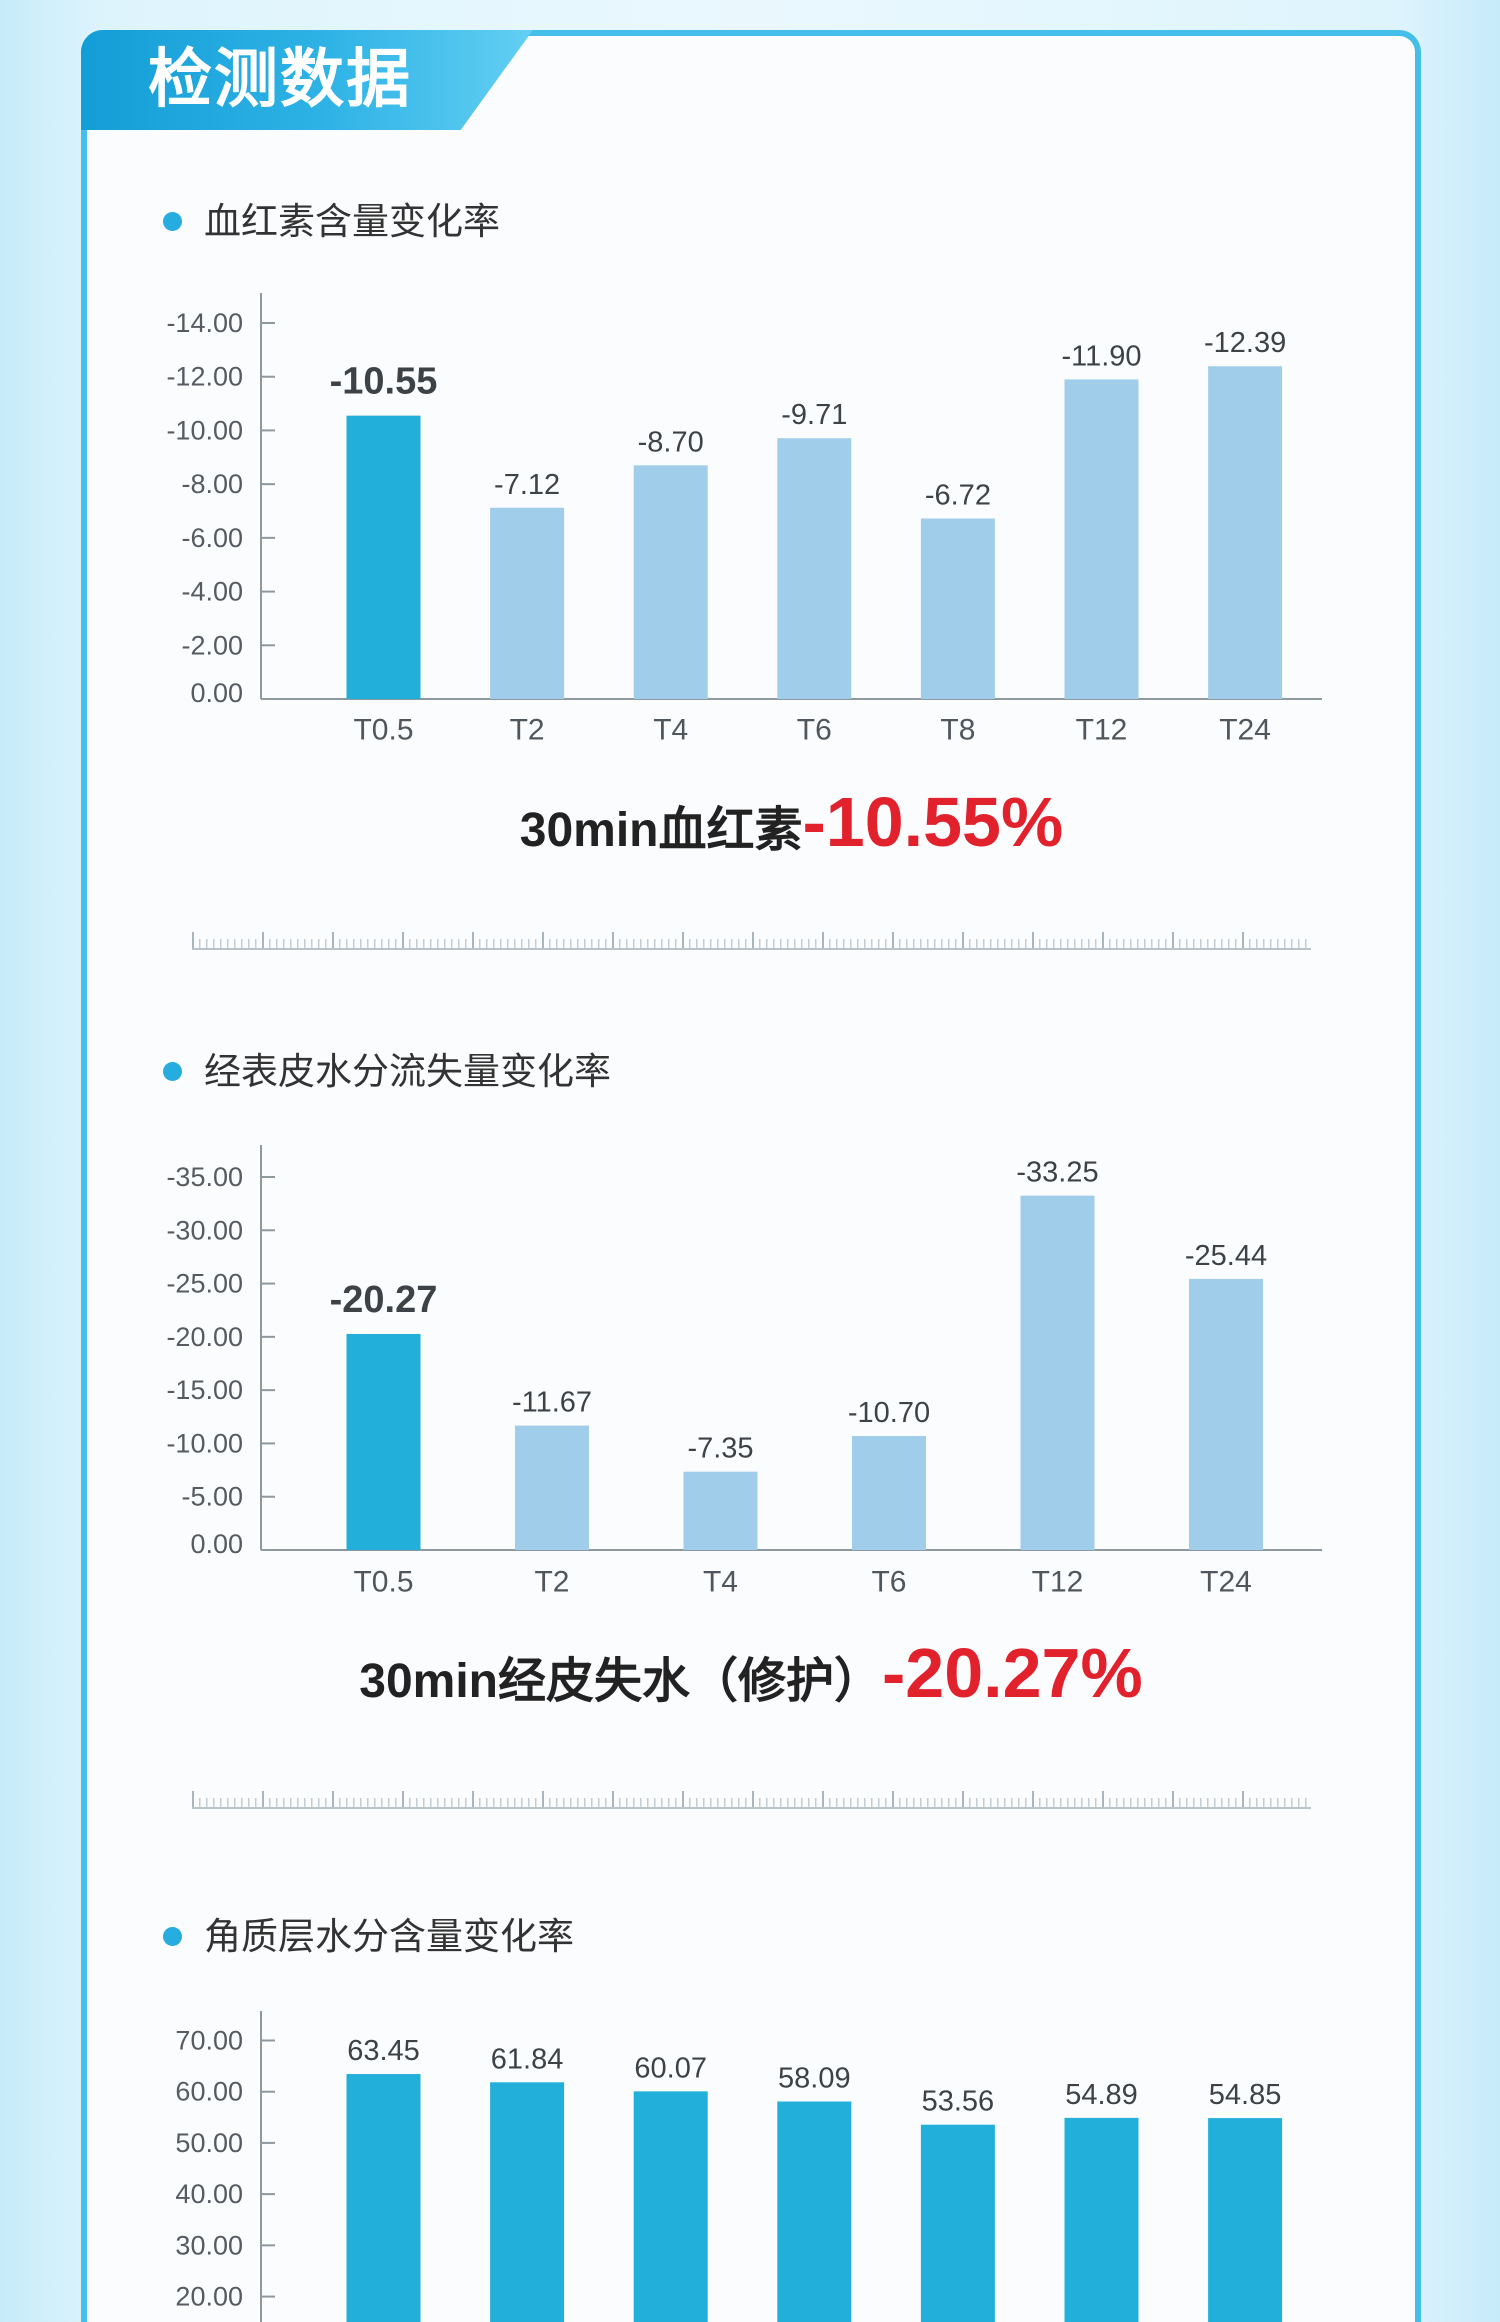  I want to click on value-label: 61.84, so click(527, 2059).